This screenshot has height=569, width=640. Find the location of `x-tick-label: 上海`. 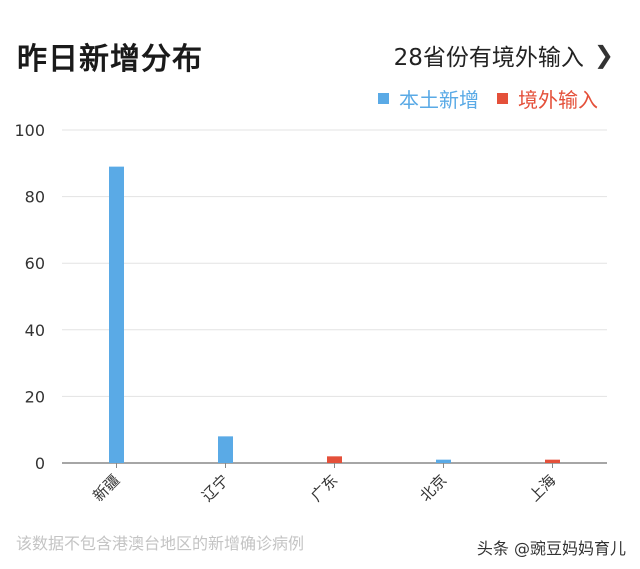

x-tick-label: 上海 is located at coordinates (542, 488).